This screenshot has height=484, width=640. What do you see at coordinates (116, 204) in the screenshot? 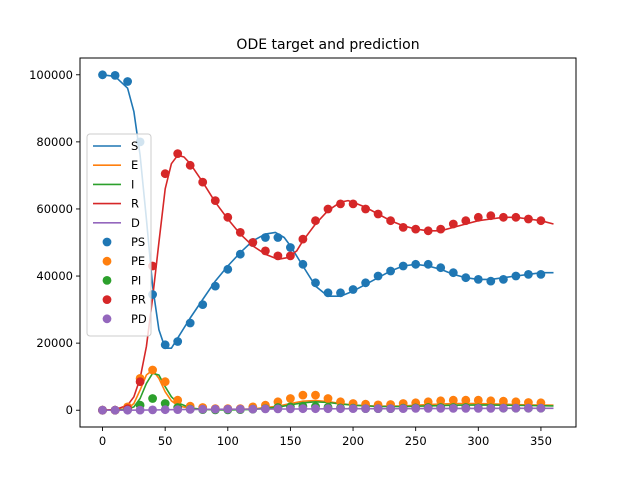
I see `legend-entry-R: R` at bounding box center [116, 204].